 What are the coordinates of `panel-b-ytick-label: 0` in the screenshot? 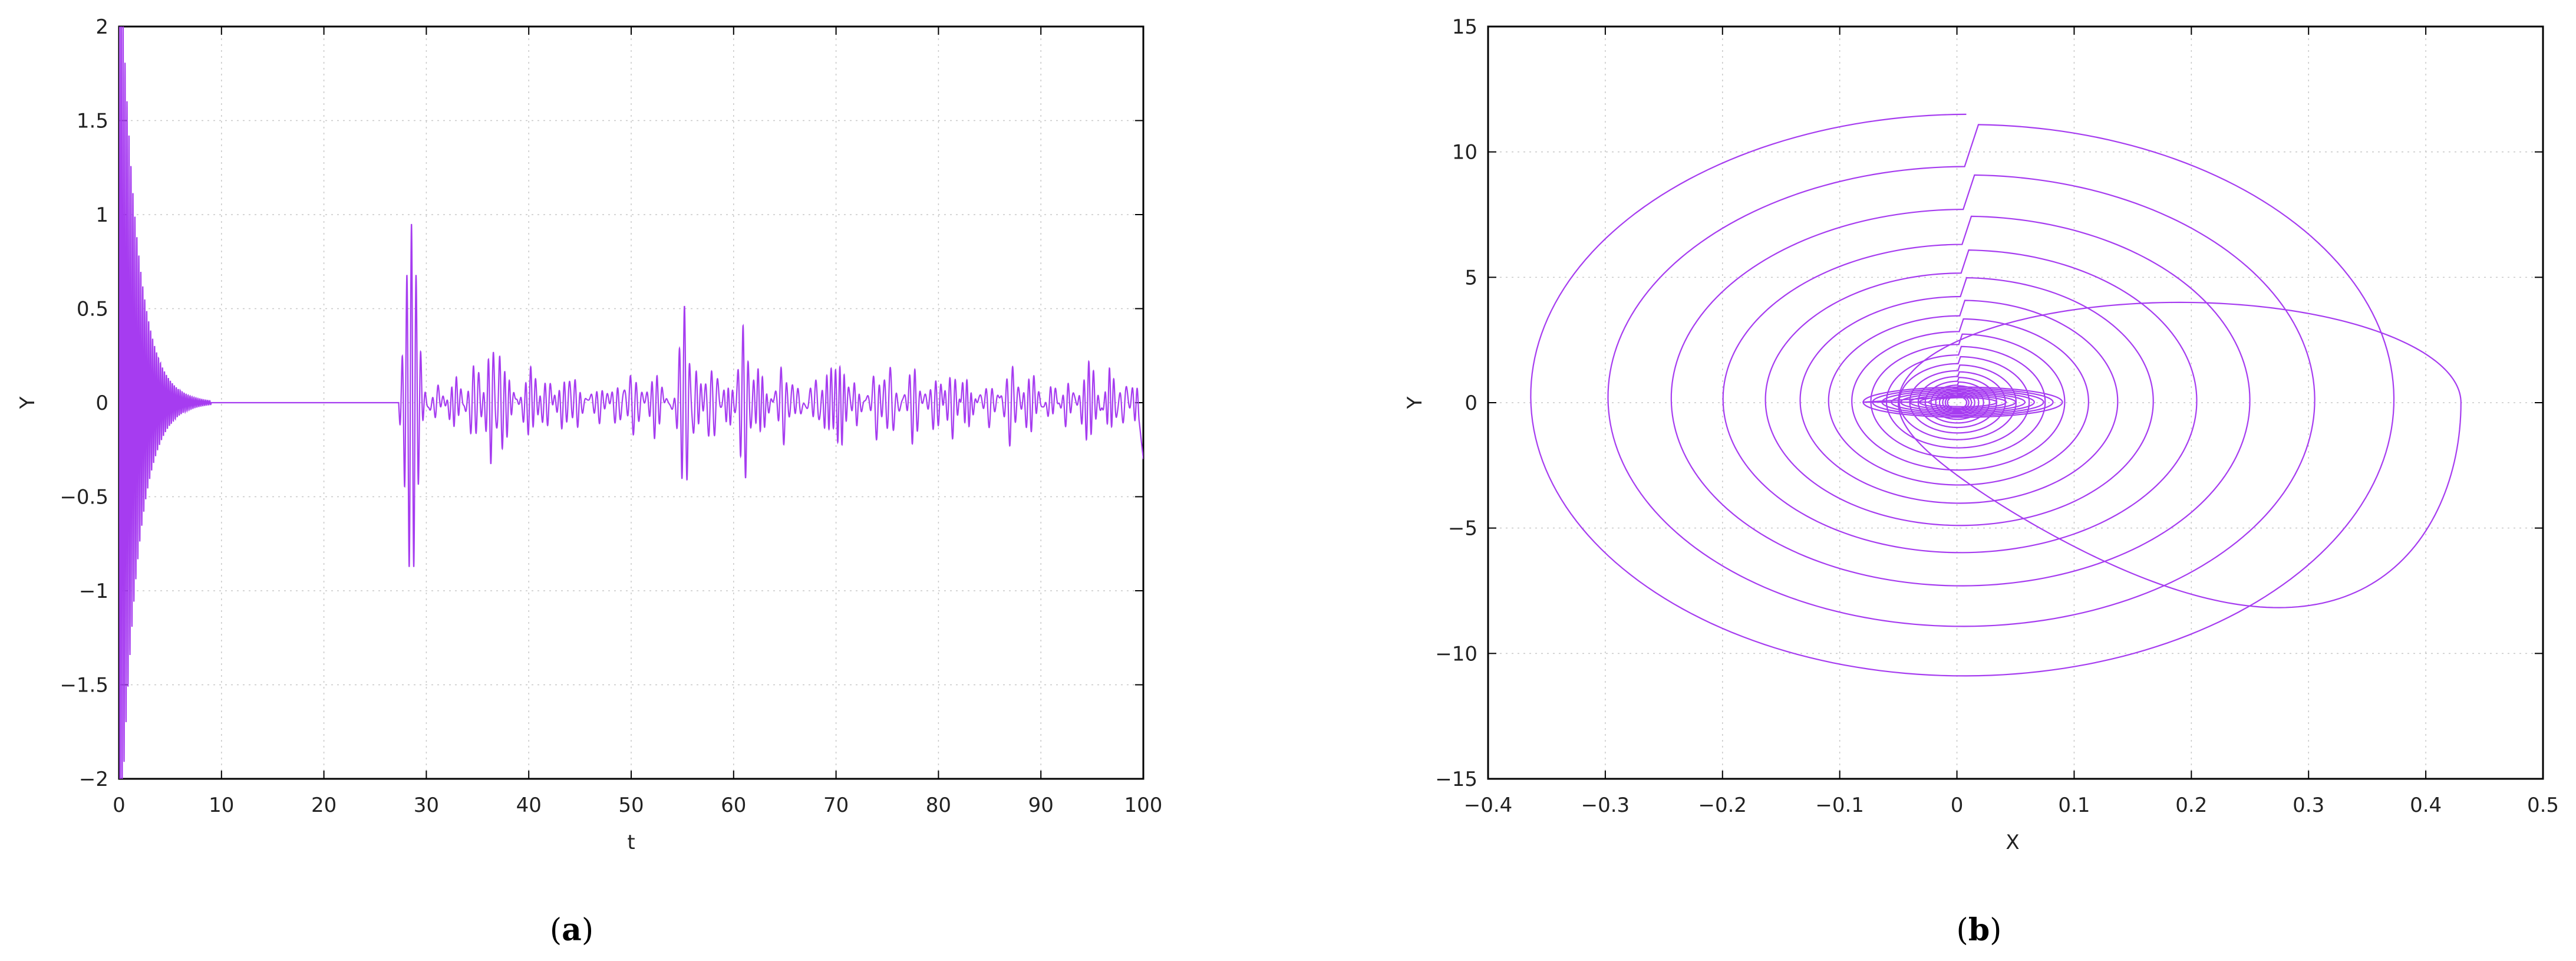 It's located at (1471, 403).